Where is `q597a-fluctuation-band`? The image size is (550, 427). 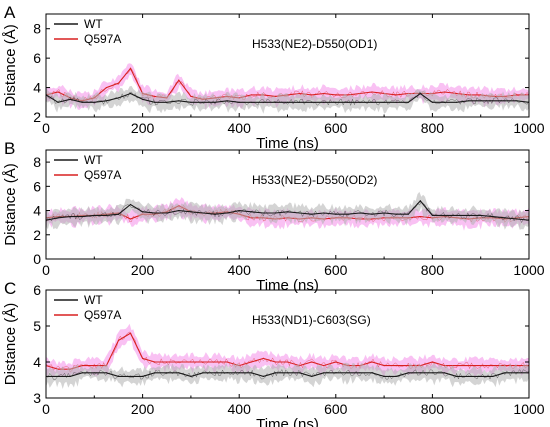
q597a-fluctuation-band is located at coordinates (287, 350).